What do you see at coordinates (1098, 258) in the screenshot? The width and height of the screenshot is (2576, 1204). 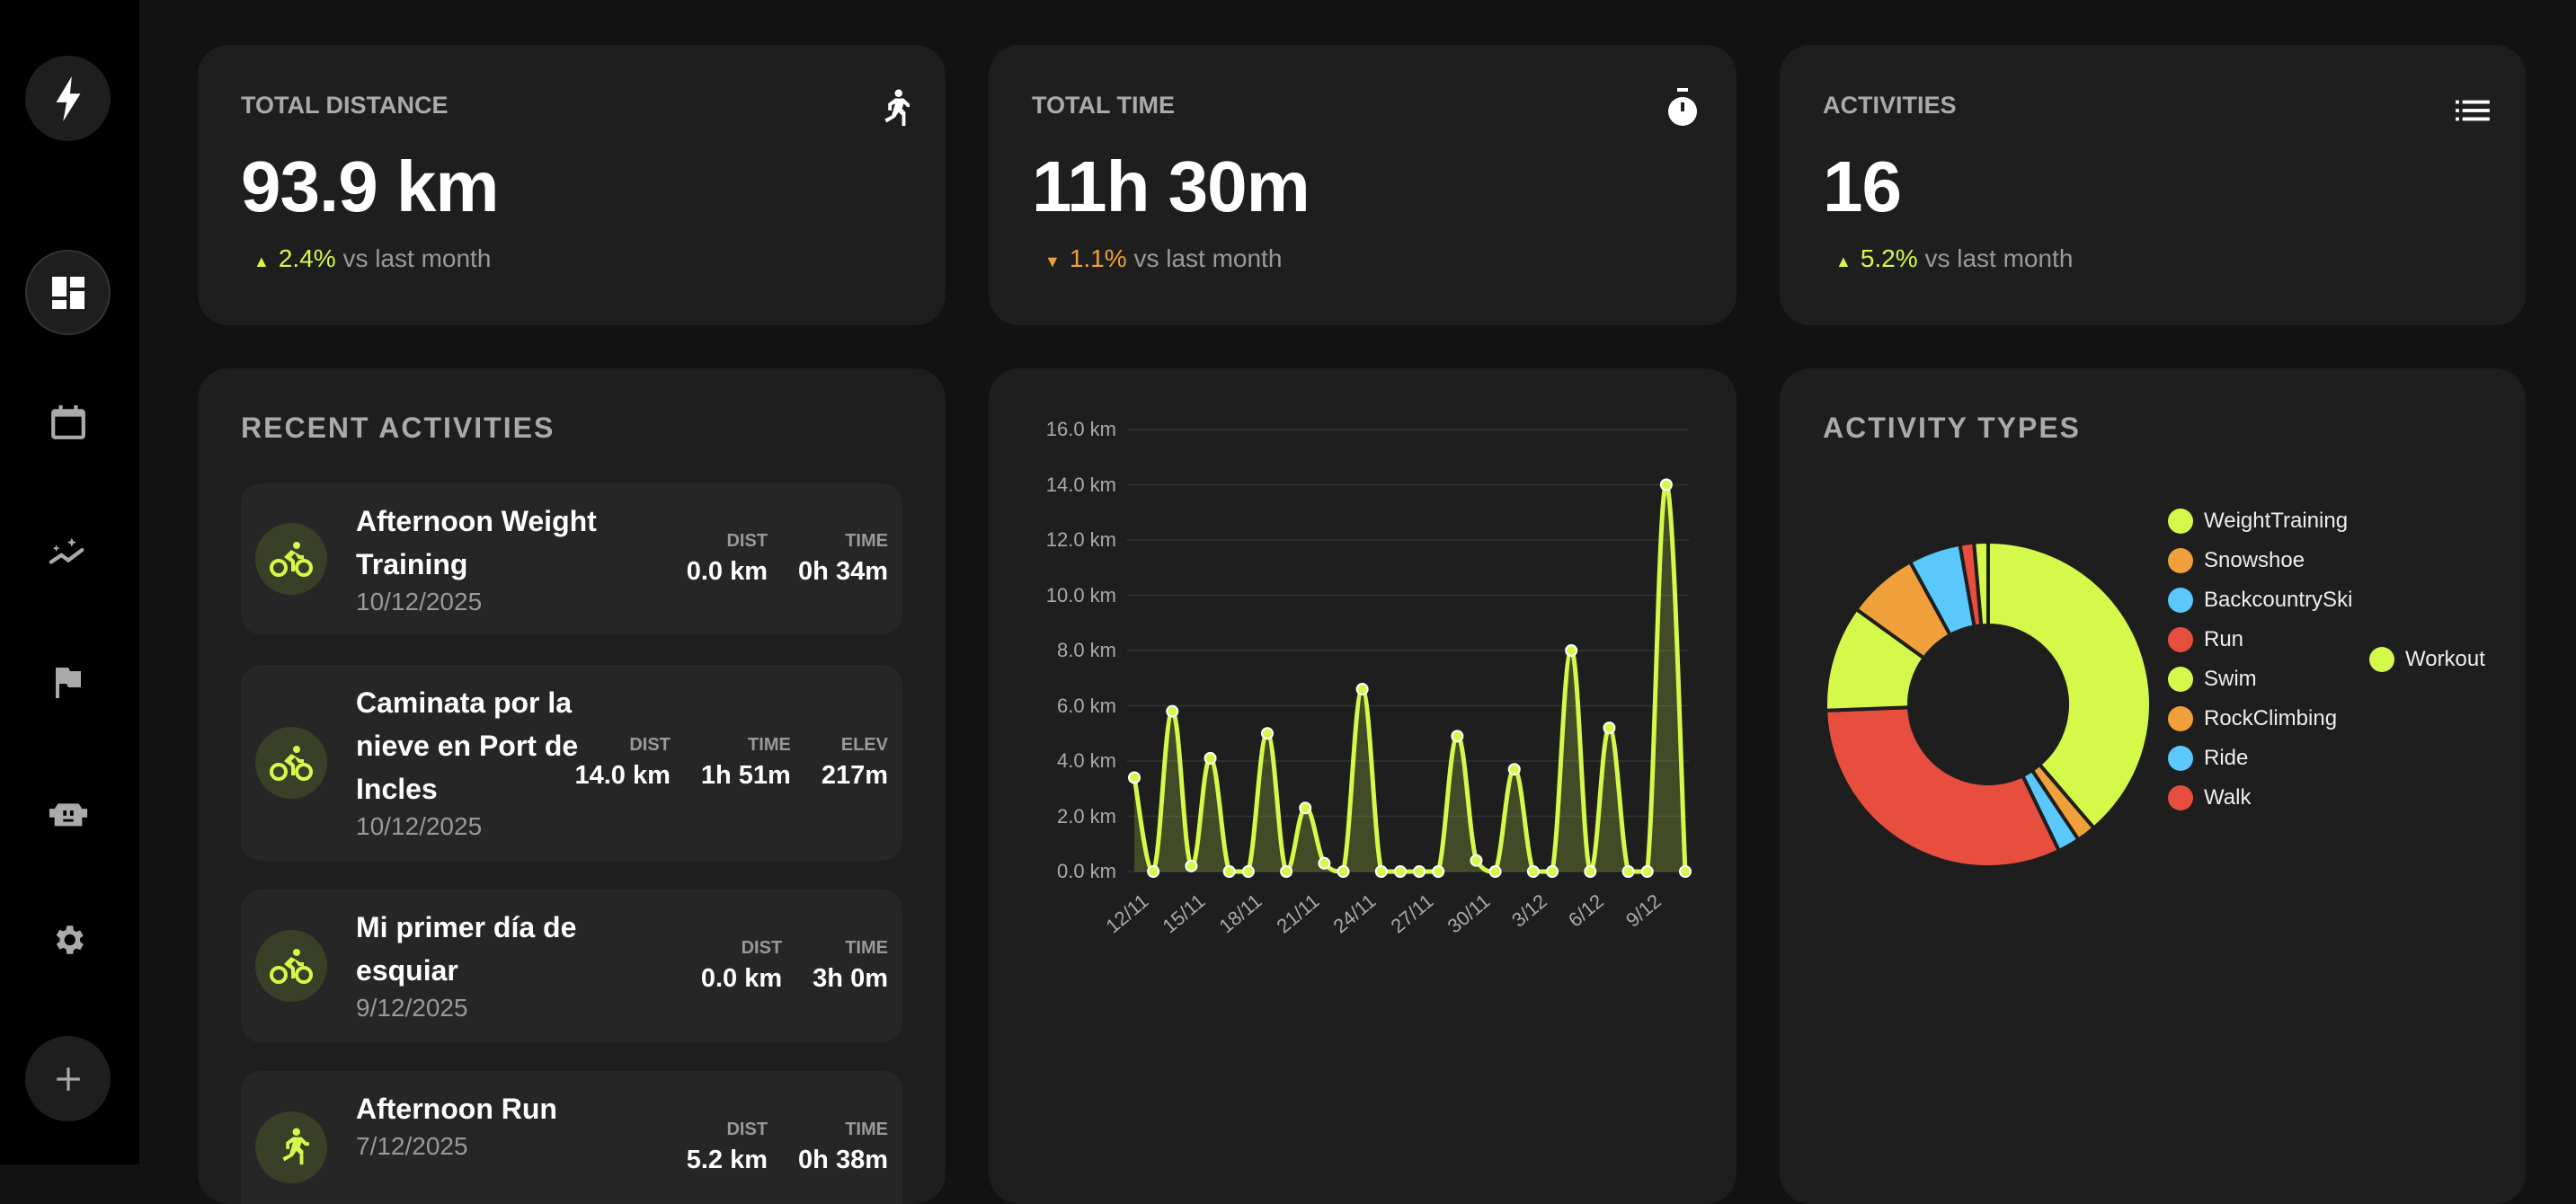 I see `delta-value: 1.1%` at bounding box center [1098, 258].